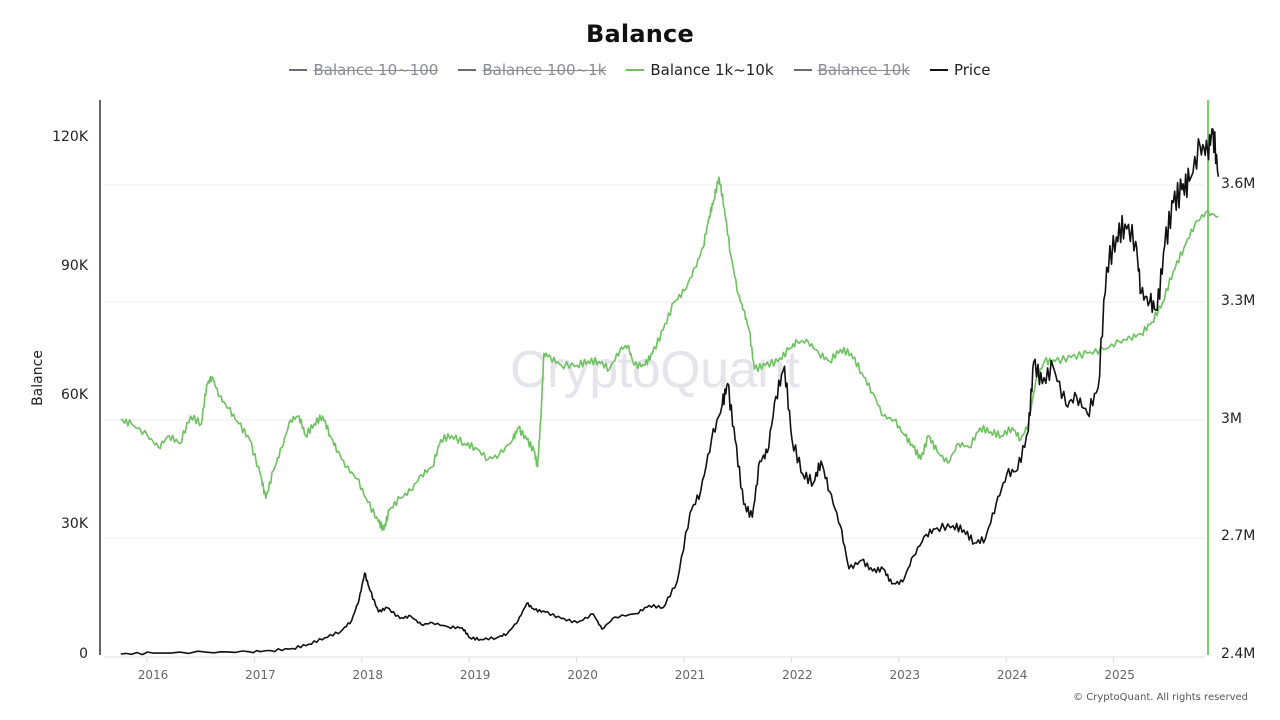 This screenshot has height=720, width=1280. What do you see at coordinates (582, 675) in the screenshot?
I see `x-tick-2020: 2020` at bounding box center [582, 675].